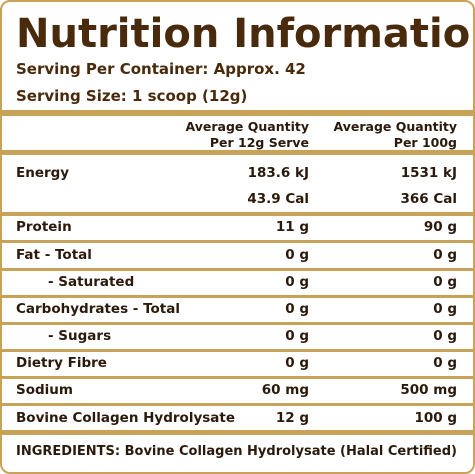 The image size is (475, 474). What do you see at coordinates (43, 173) in the screenshot?
I see `row-label: Energy` at bounding box center [43, 173].